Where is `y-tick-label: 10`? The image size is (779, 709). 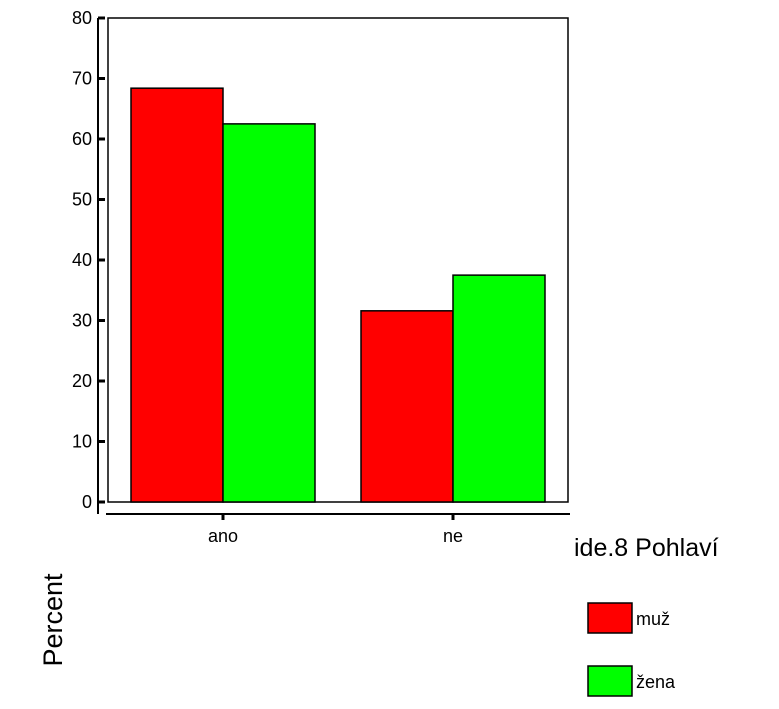
y-tick-label: 10 is located at coordinates (82, 442).